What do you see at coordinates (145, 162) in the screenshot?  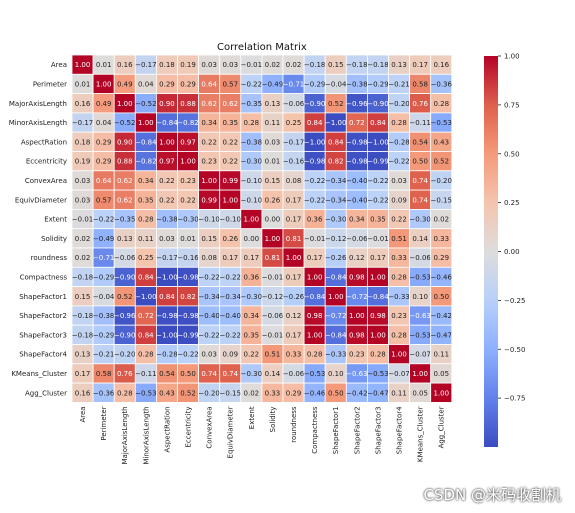 I see `cell-value-label: −0.82` at bounding box center [145, 162].